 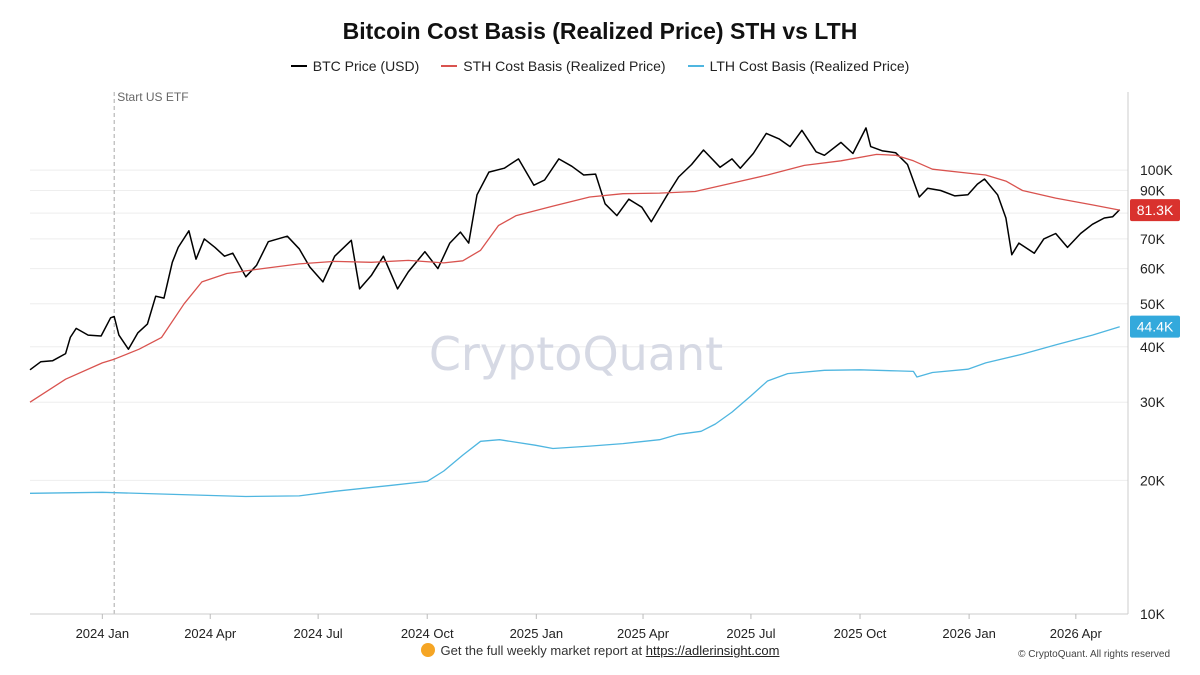 I want to click on x-tick-label: 2025 Jan, so click(x=537, y=633).